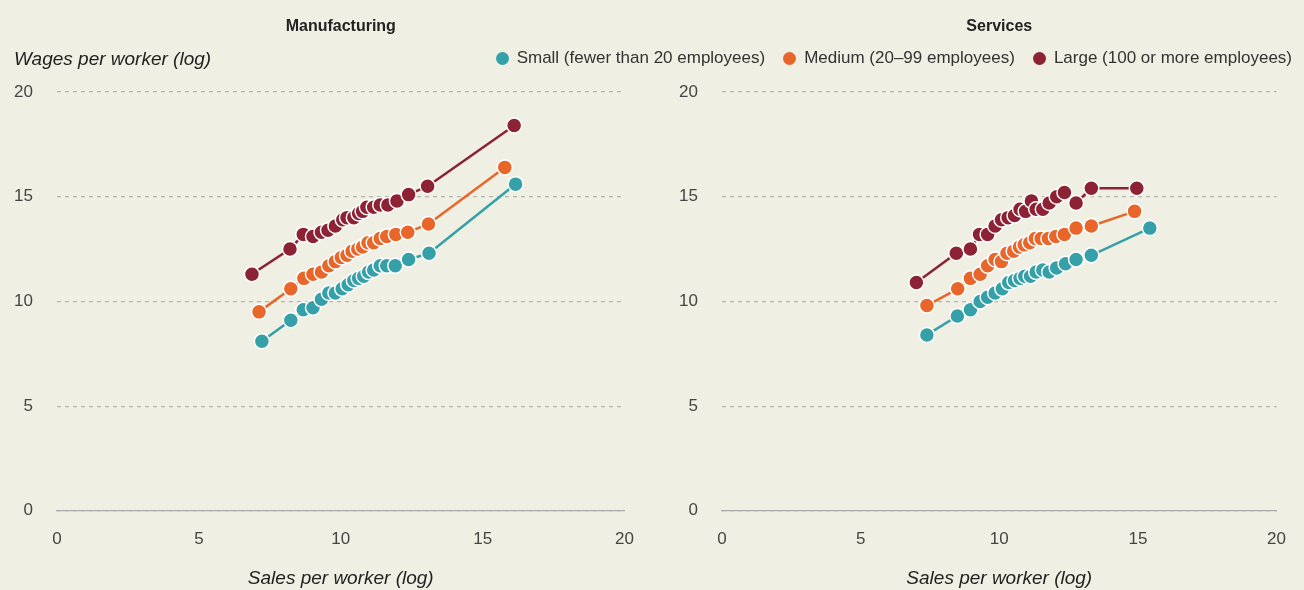 Image resolution: width=1304 pixels, height=590 pixels. What do you see at coordinates (641, 58) in the screenshot?
I see `legend-label: Small (fewer than 20 employees)` at bounding box center [641, 58].